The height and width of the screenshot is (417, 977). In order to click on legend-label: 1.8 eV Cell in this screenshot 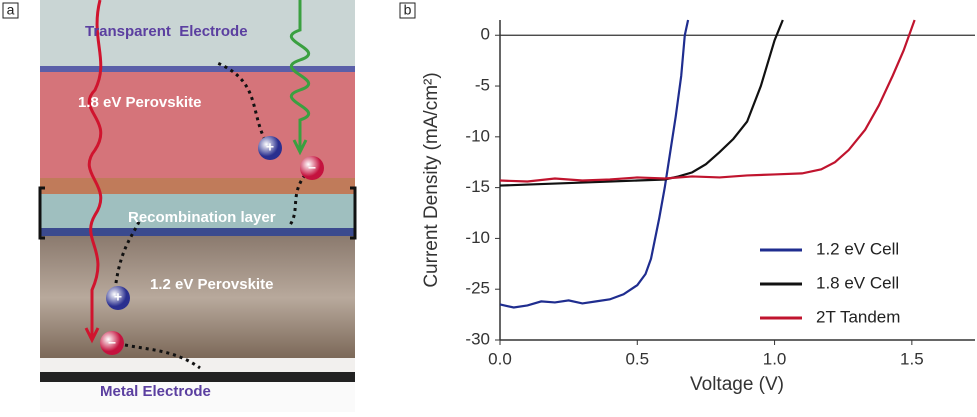, I will do `click(857, 282)`.